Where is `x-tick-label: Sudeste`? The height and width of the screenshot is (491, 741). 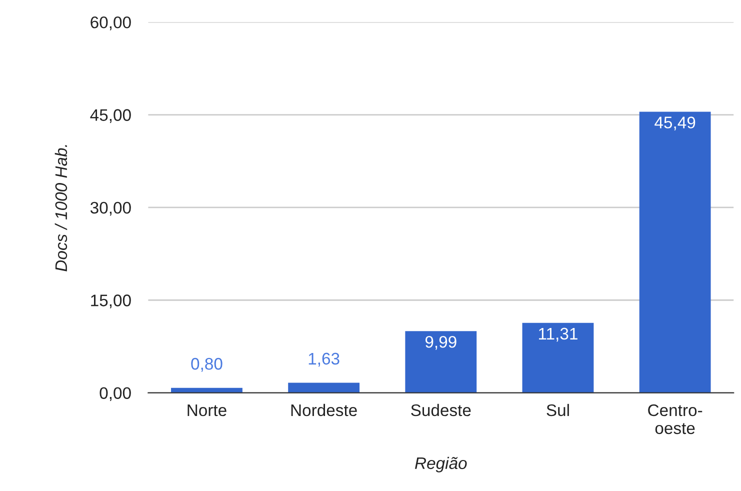
x-tick-label: Sudeste is located at coordinates (441, 410).